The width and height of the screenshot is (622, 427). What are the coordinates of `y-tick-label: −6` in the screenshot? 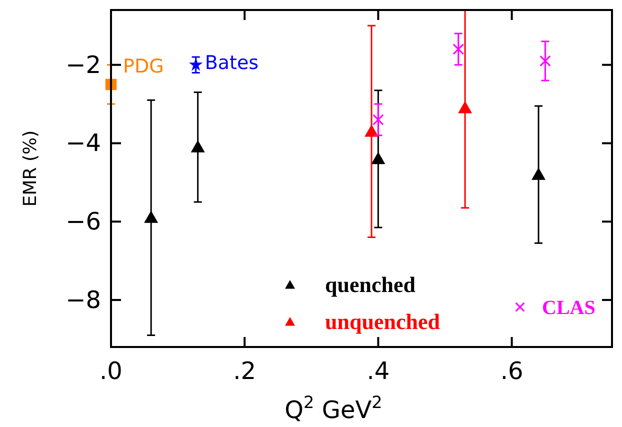 It's located at (83, 222).